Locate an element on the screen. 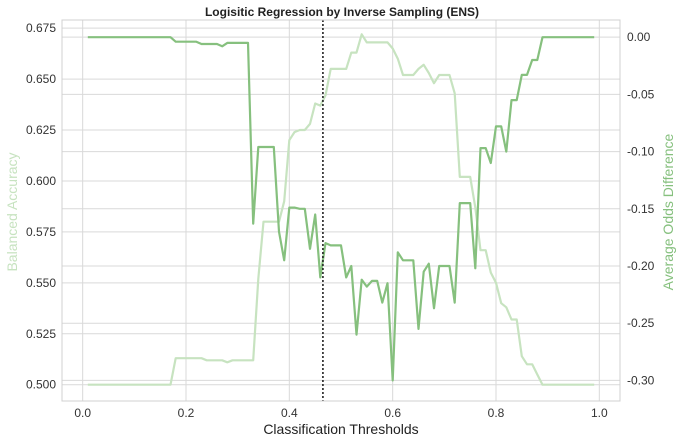  y-left-tick-label: 0.675 is located at coordinates (41, 28).